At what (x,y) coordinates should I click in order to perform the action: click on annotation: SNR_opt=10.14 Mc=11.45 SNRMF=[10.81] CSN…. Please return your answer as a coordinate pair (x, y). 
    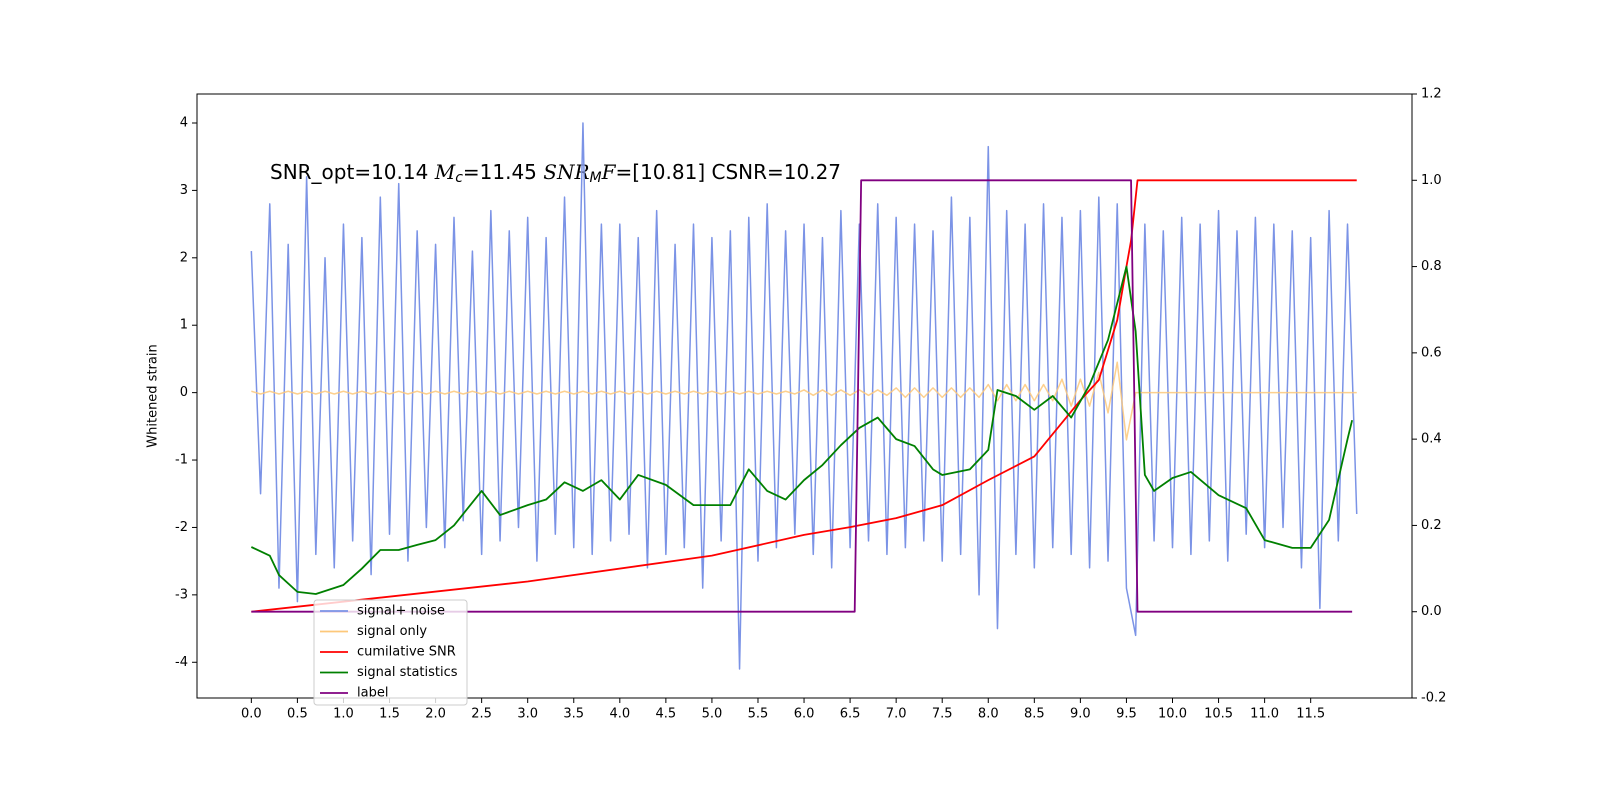
    Looking at the image, I should click on (555, 173).